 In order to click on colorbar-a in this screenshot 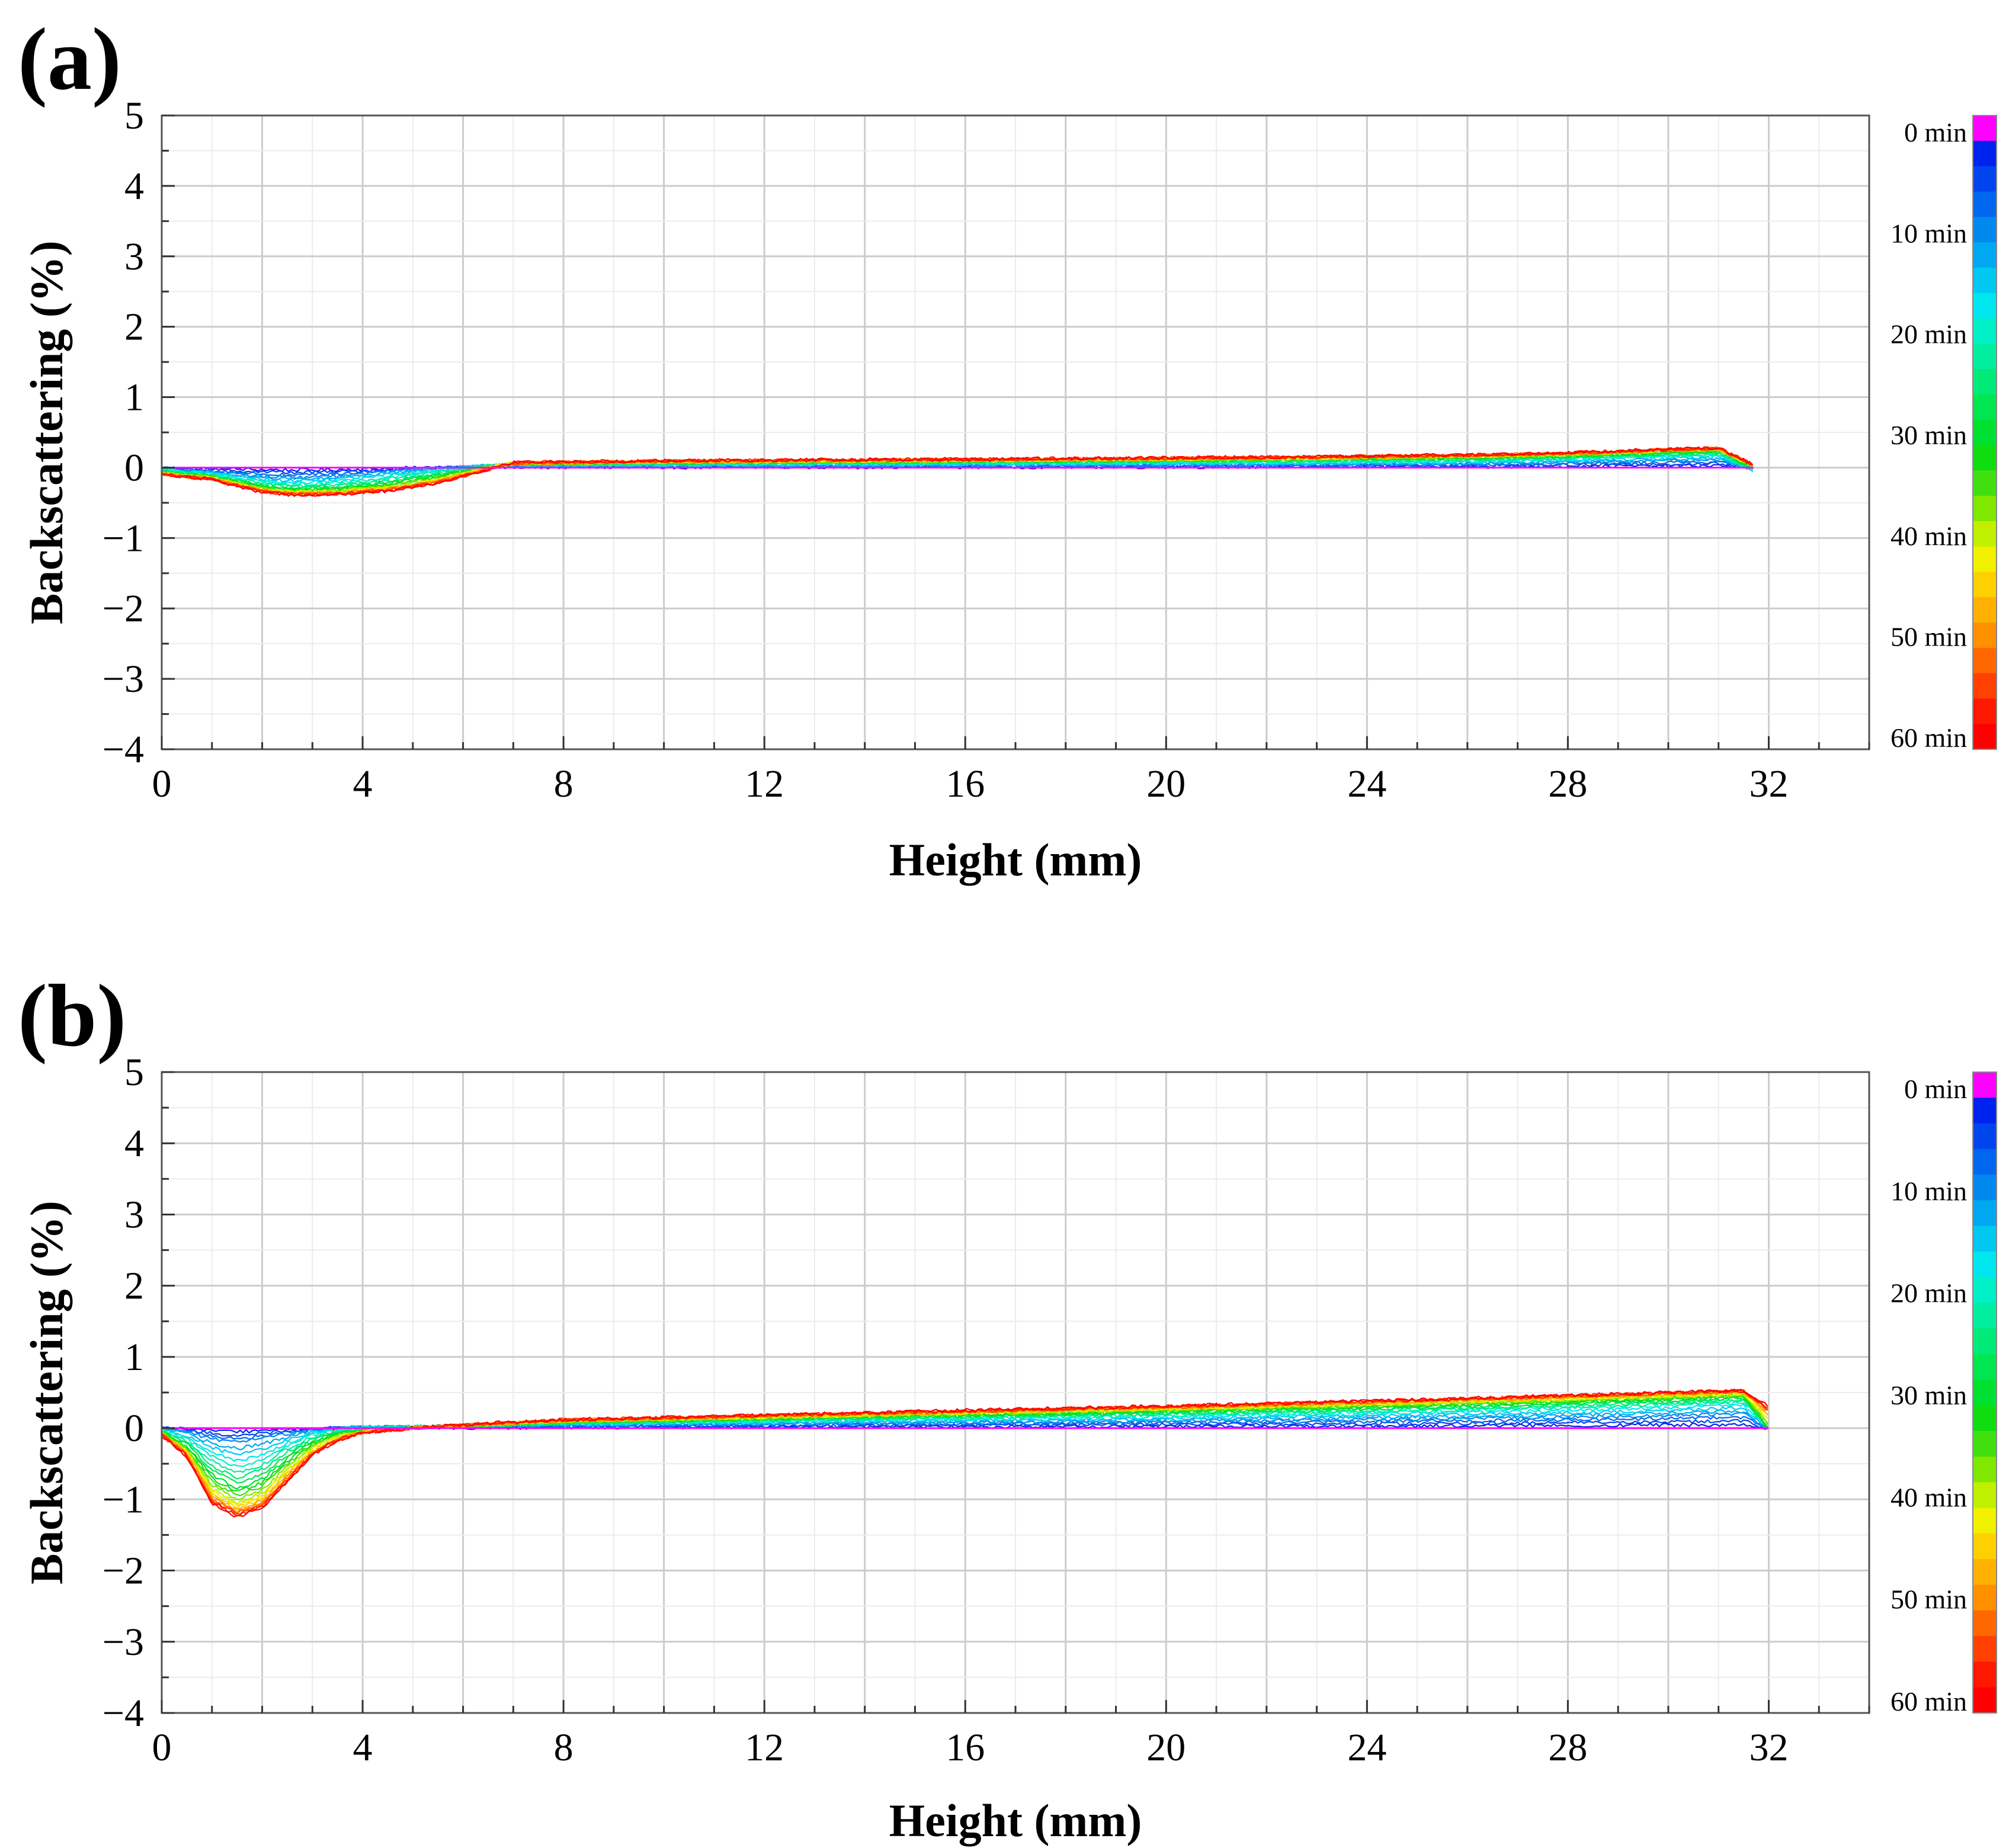, I will do `click(1984, 432)`.